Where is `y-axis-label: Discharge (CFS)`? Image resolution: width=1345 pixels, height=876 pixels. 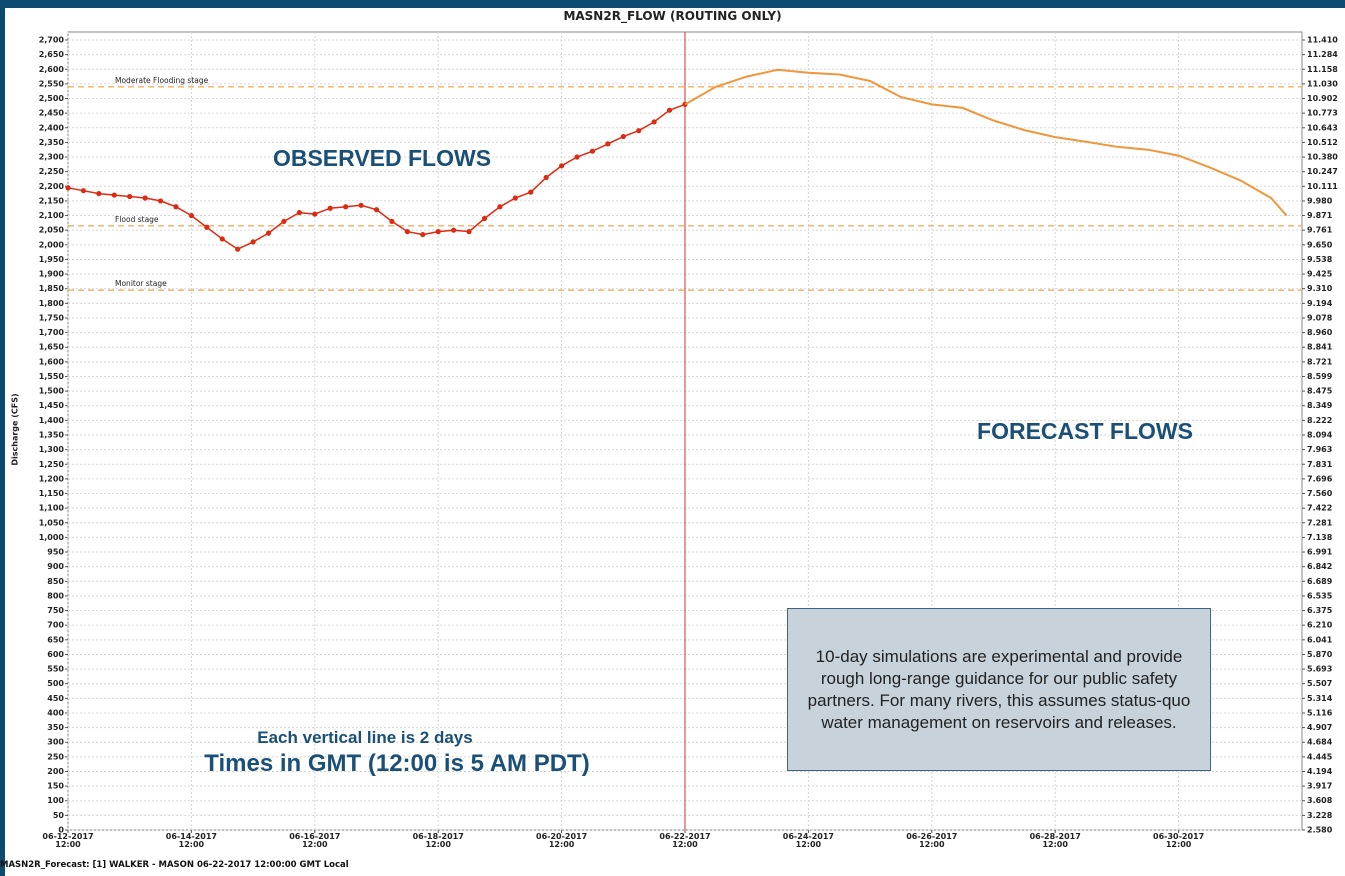 y-axis-label: Discharge (CFS) is located at coordinates (15, 429).